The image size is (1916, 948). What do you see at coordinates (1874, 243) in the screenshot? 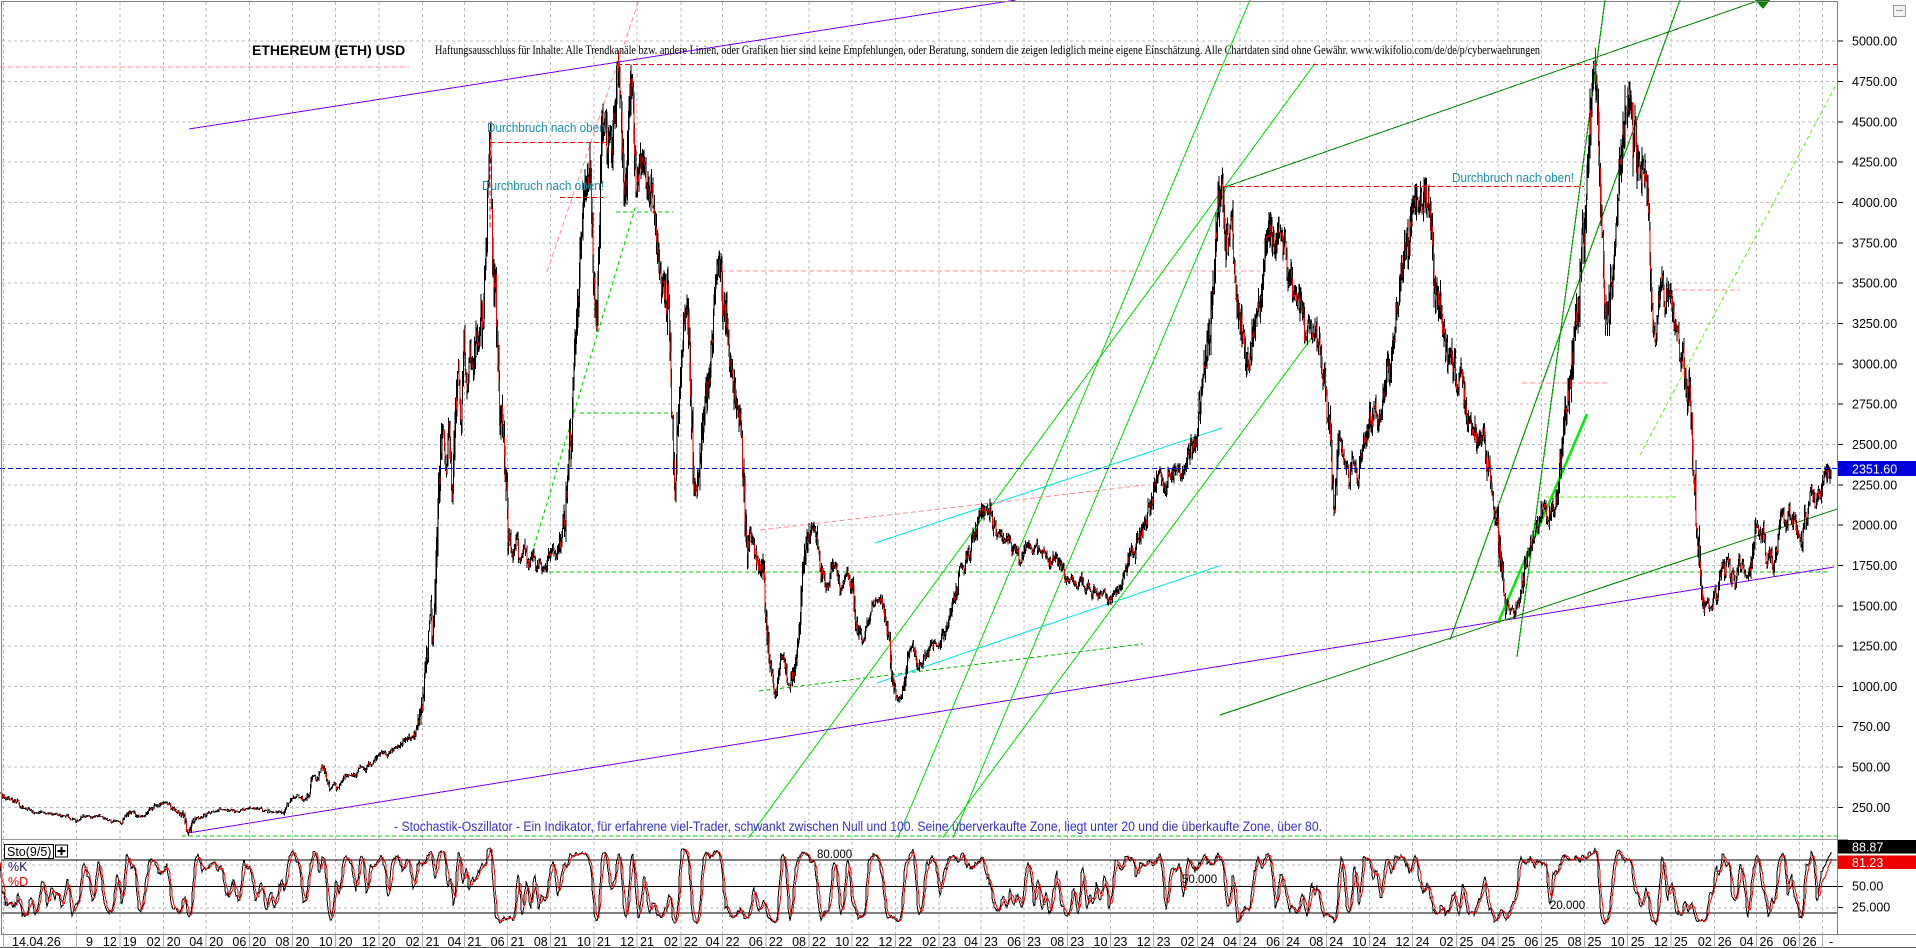
I see `svg-text: 3750.00` at bounding box center [1874, 243].